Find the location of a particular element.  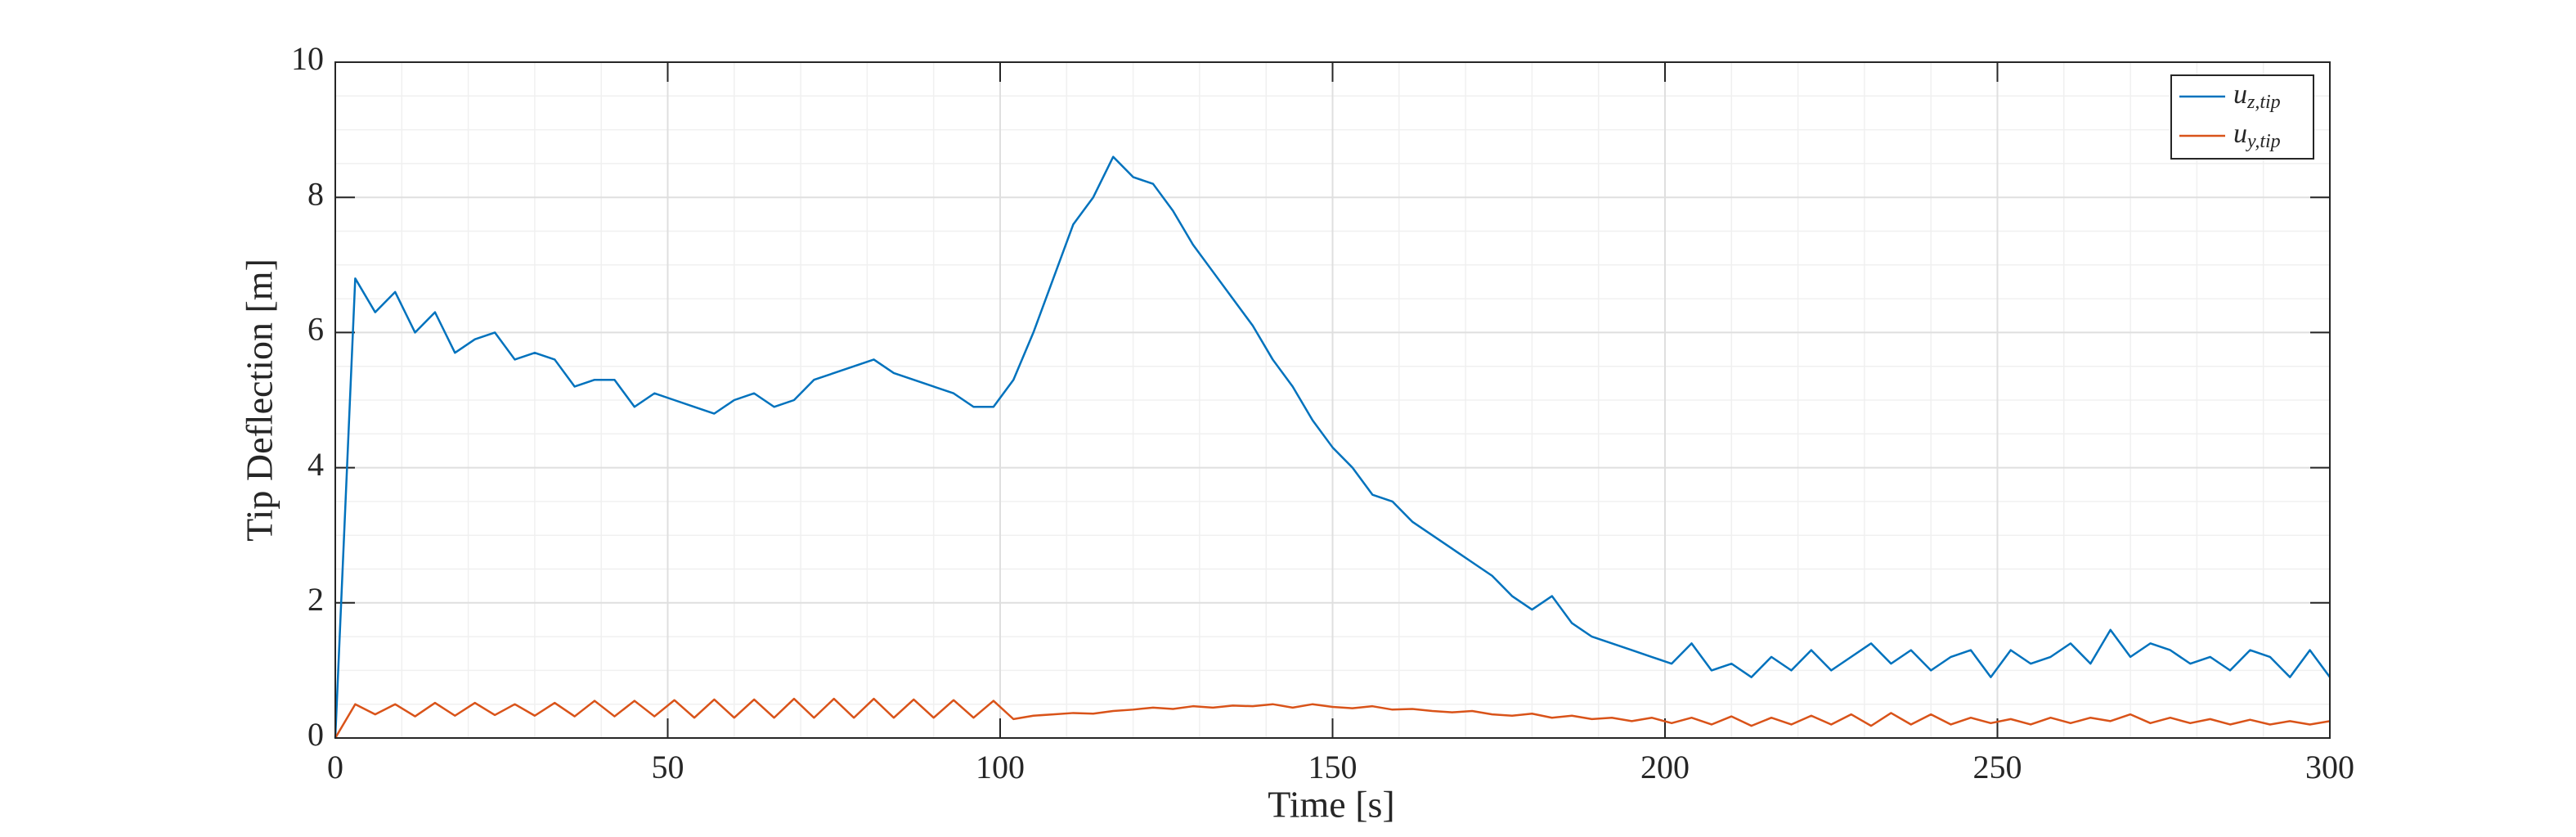

x-tick-label: 300 is located at coordinates (2329, 767).